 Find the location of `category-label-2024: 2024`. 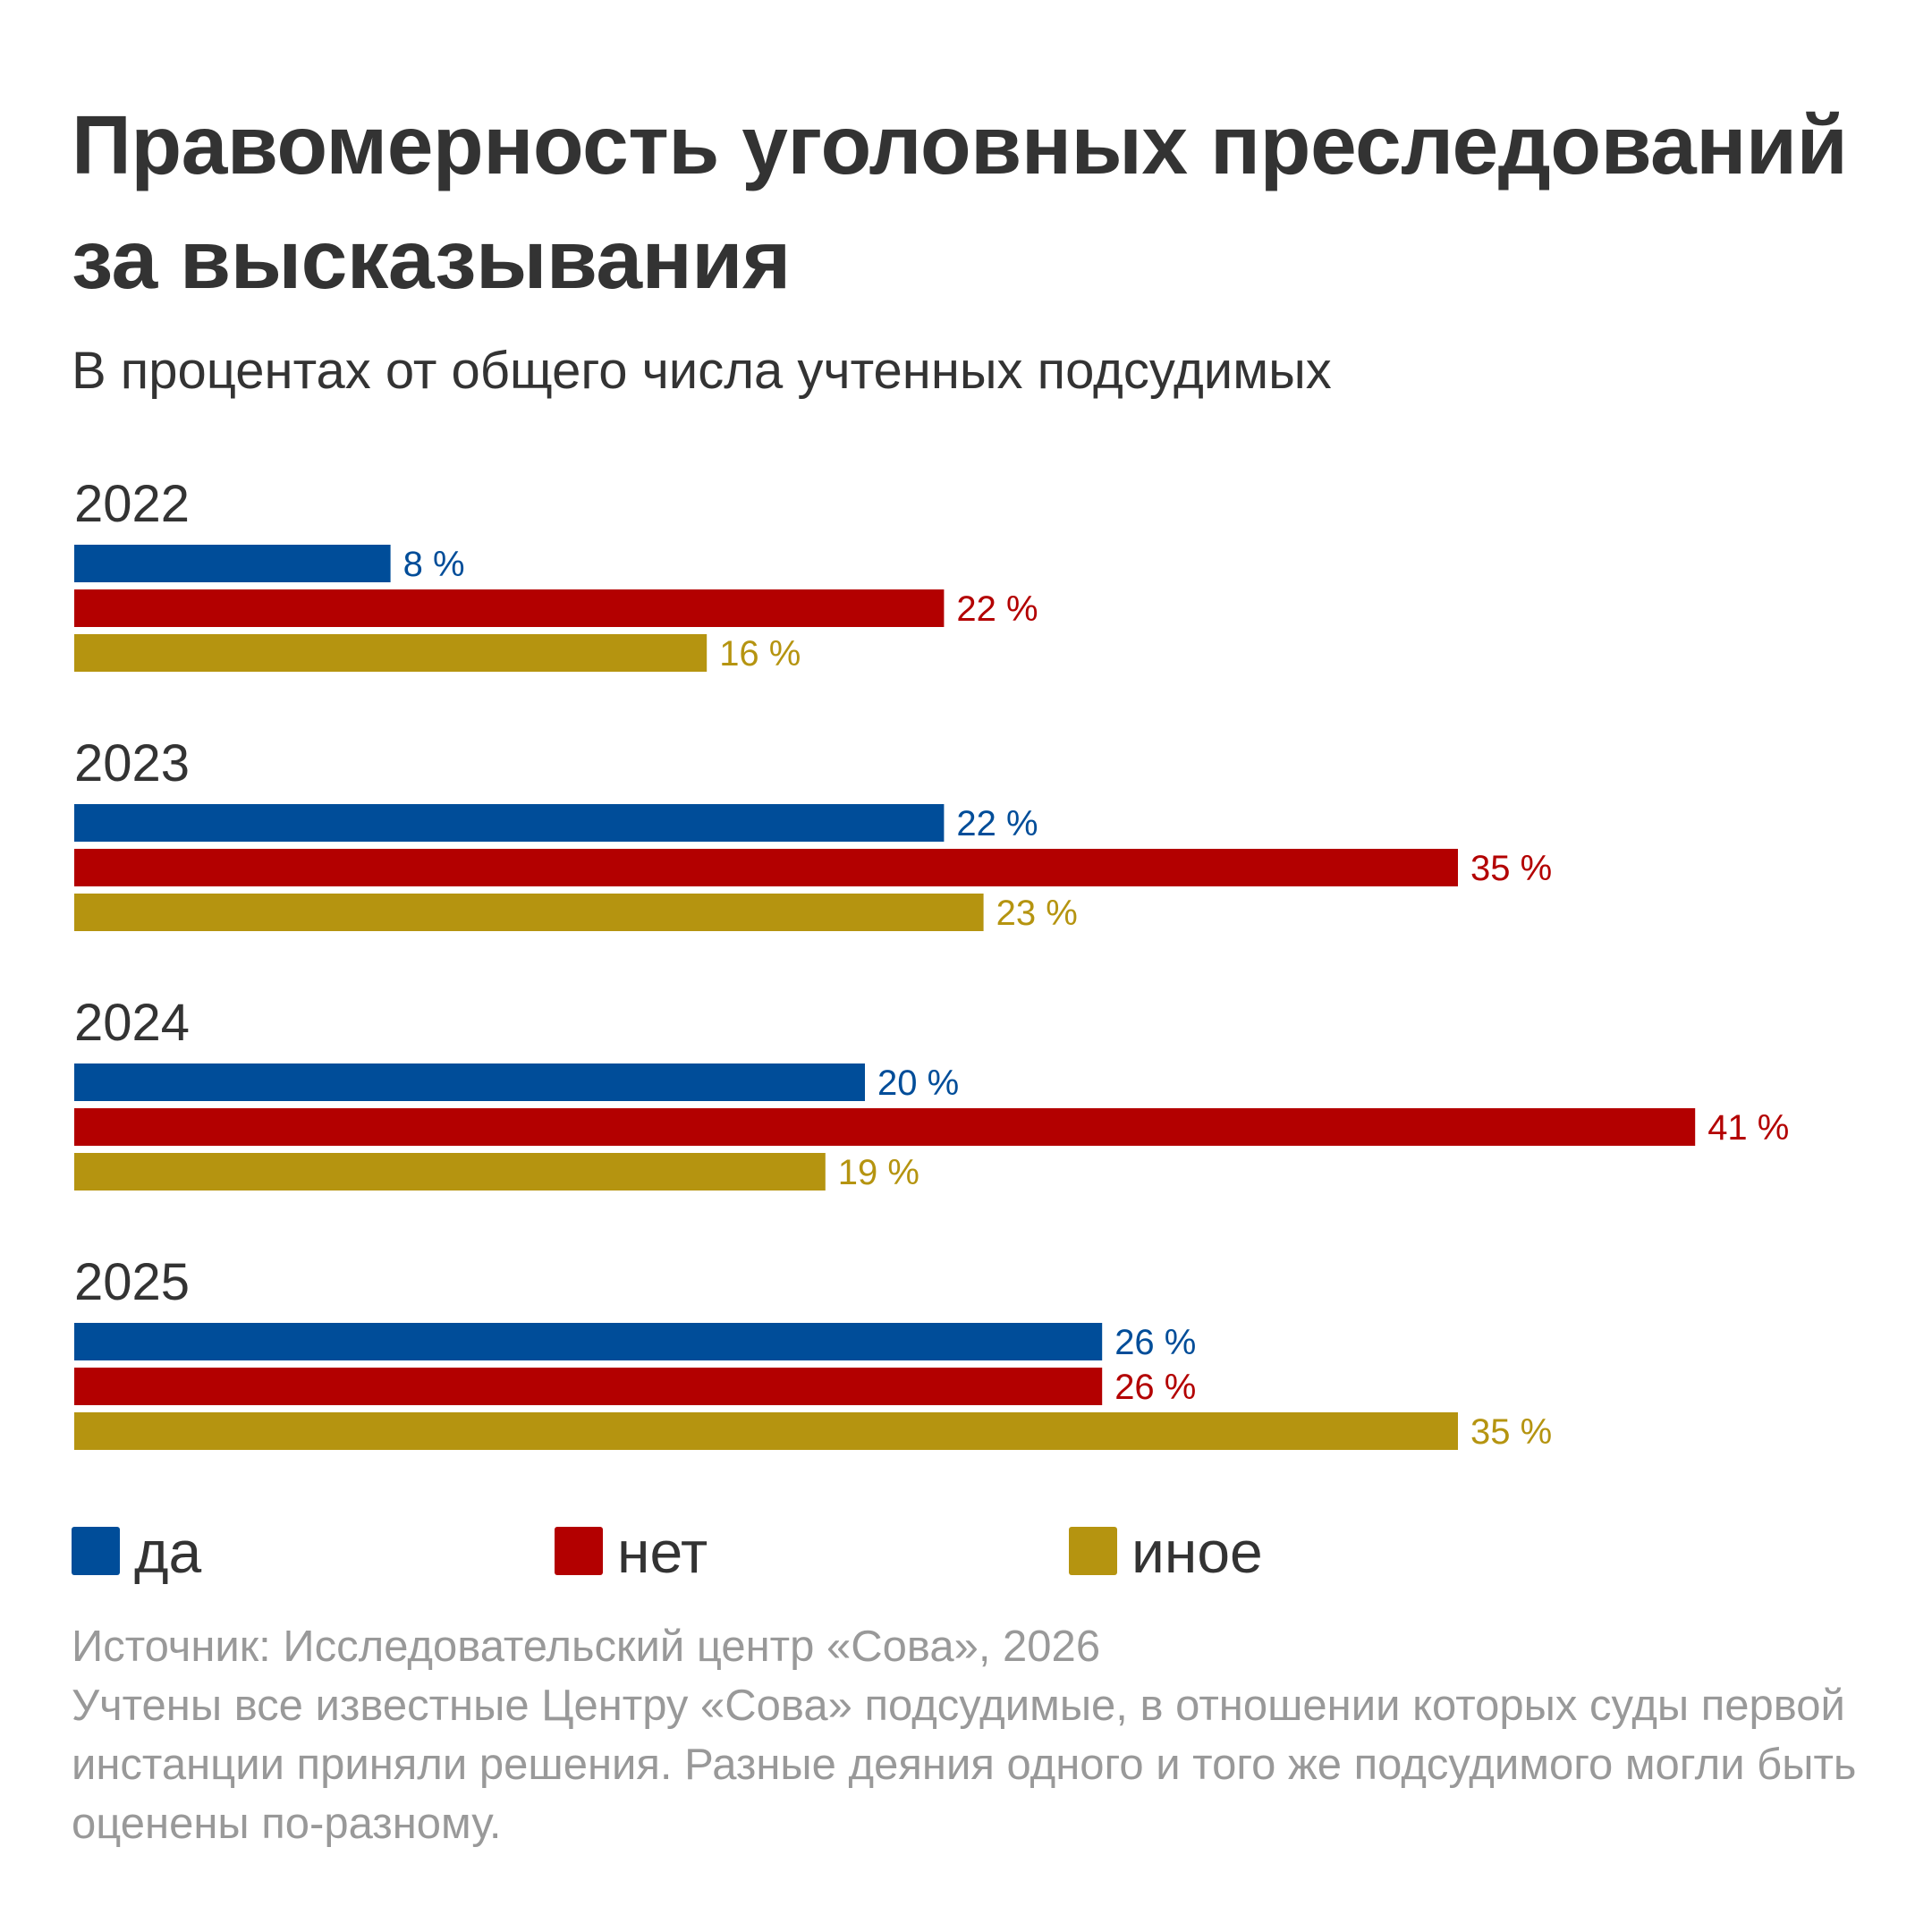

category-label-2024: 2024 is located at coordinates (132, 1023).